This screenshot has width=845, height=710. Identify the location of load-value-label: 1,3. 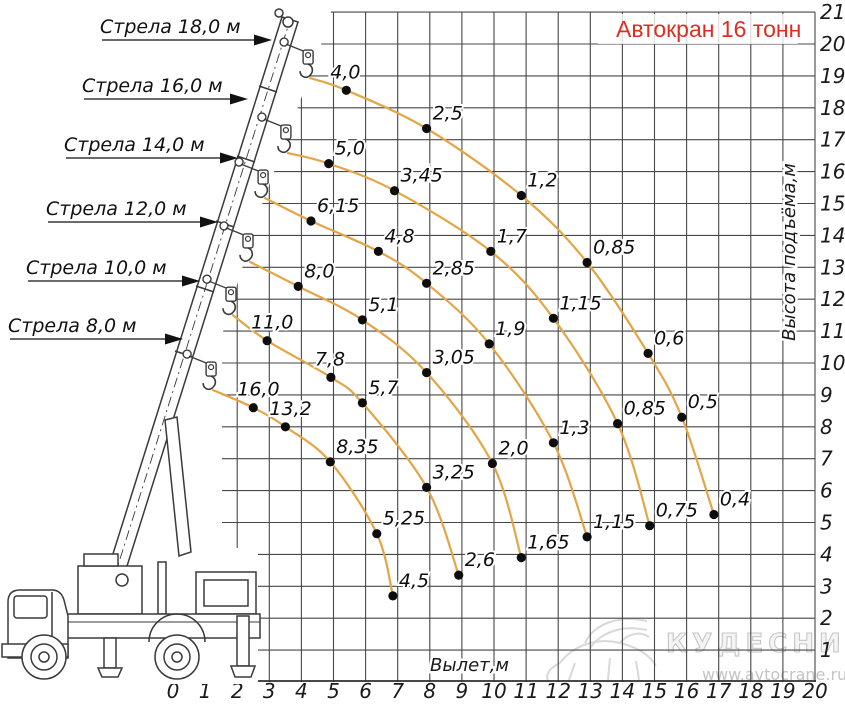
(574, 428).